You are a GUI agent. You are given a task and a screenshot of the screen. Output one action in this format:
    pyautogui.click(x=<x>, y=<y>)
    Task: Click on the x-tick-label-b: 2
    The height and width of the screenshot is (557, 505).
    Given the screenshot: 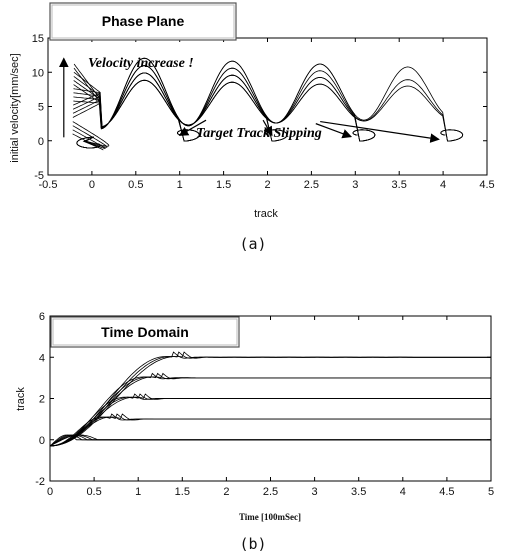 What is the action you would take?
    pyautogui.click(x=226, y=492)
    